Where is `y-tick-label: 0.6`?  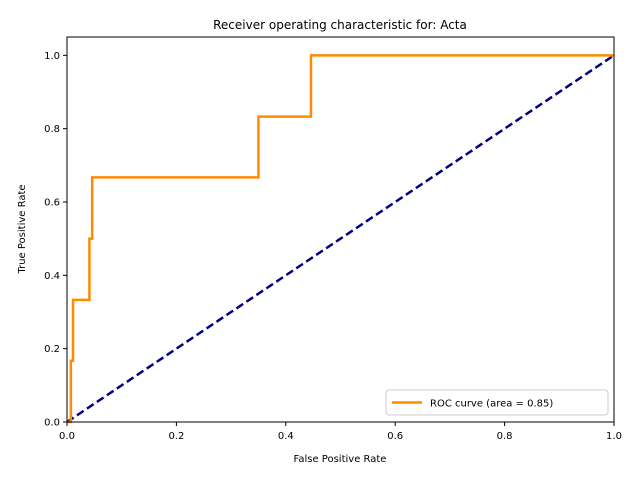 y-tick-label: 0.6 is located at coordinates (52, 203).